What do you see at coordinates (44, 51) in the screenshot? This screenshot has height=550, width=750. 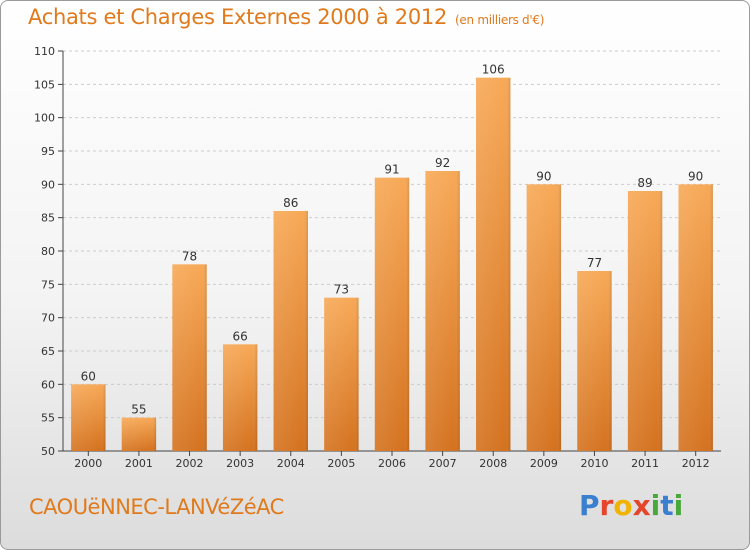 I see `y-tick-label: 110` at bounding box center [44, 51].